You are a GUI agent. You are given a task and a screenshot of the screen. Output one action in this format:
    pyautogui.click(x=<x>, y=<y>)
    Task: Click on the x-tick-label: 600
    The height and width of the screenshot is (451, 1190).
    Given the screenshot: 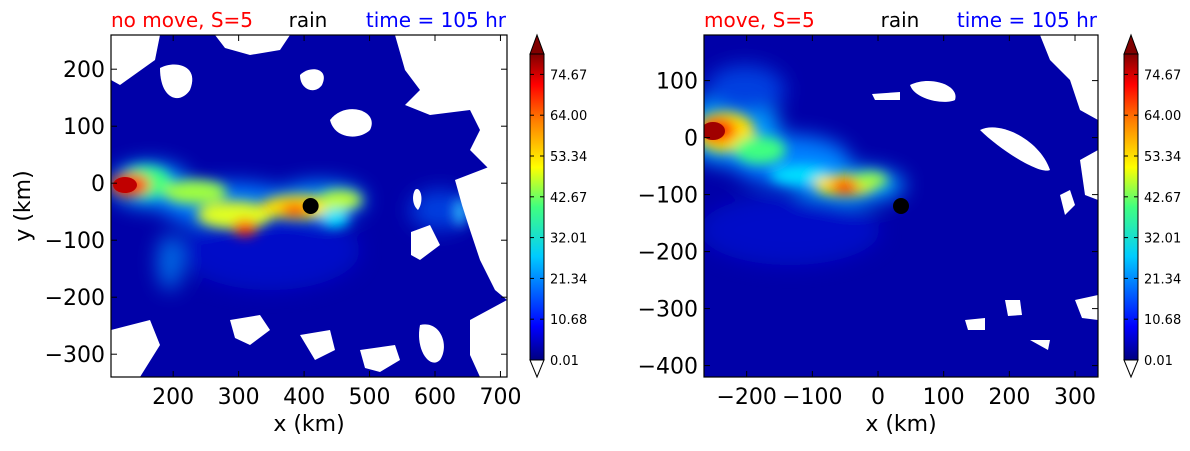 What is the action you would take?
    pyautogui.click(x=435, y=397)
    